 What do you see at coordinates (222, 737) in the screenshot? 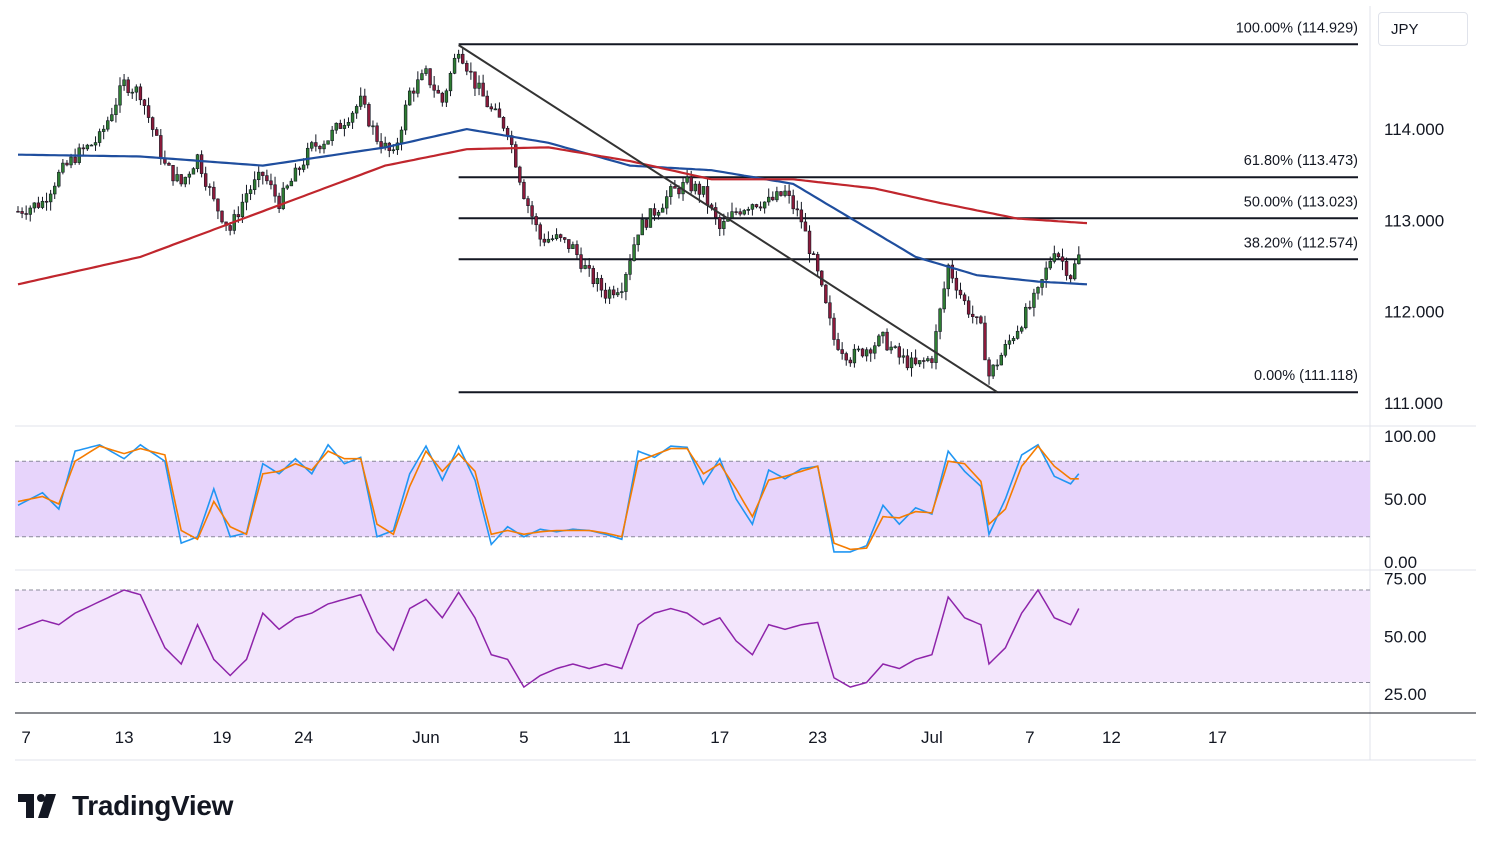
I see `time-axis-tick-label: 19` at bounding box center [222, 737].